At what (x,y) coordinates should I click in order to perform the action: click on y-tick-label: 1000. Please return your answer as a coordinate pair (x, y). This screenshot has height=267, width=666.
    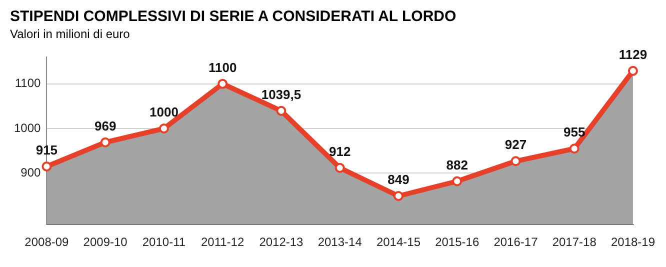
    Looking at the image, I should click on (28, 127).